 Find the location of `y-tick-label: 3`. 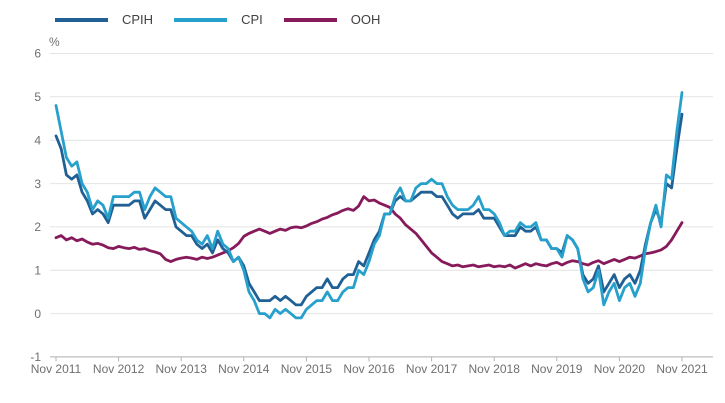

y-tick-label: 3 is located at coordinates (37, 184).